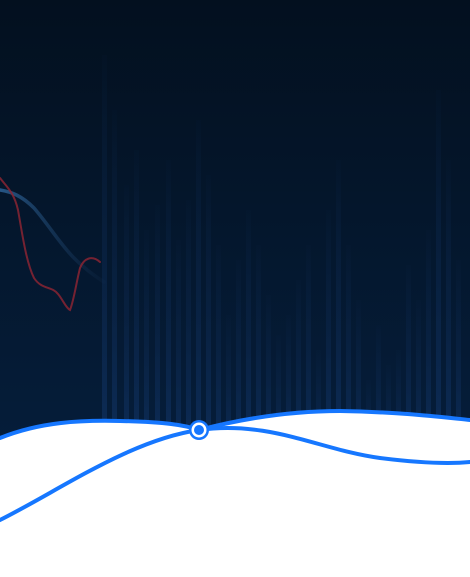 The image size is (470, 577). Describe the element at coordinates (53, 236) in the screenshot. I see `background-dark-blue-line` at that location.